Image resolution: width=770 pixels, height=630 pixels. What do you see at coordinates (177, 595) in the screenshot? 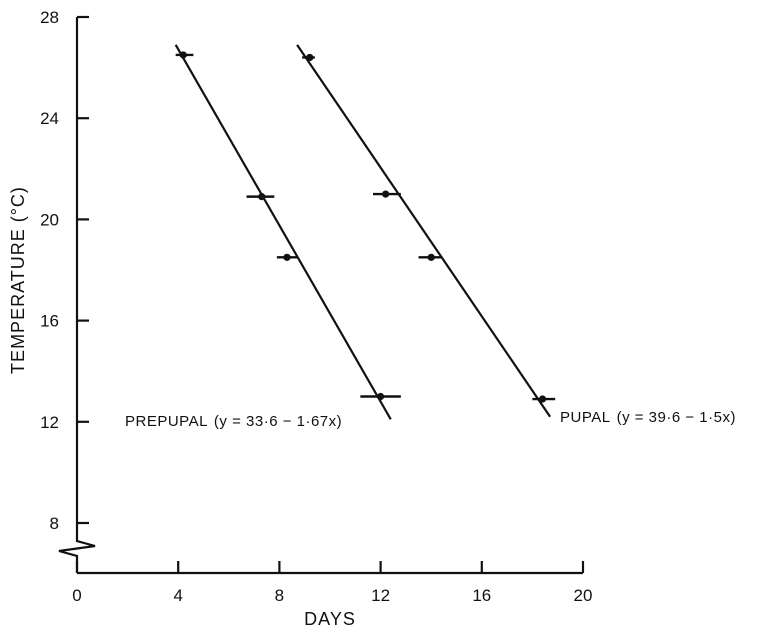
I see `x-tick-label: 4` at bounding box center [177, 595].